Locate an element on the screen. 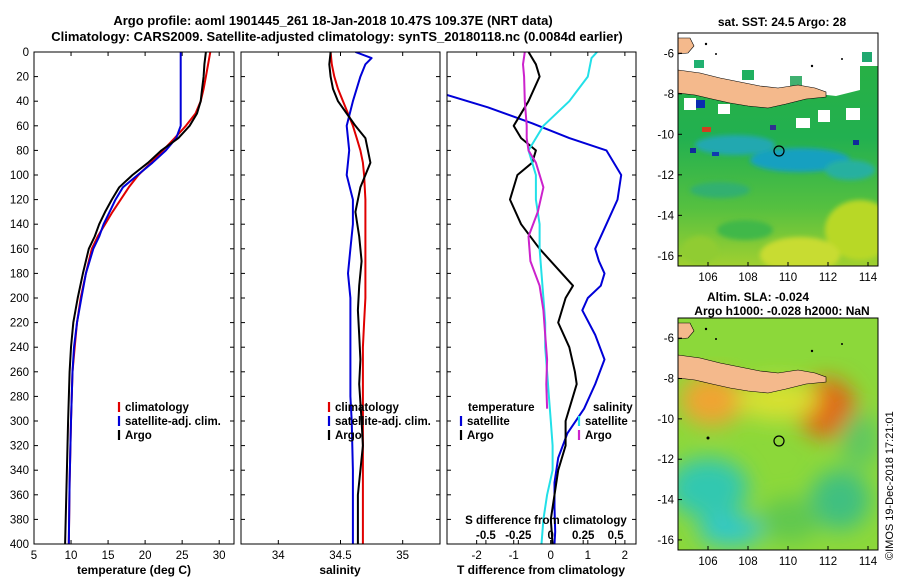 This screenshot has height=580, width=900. legend-heading-temperature: temperature is located at coordinates (501, 408).